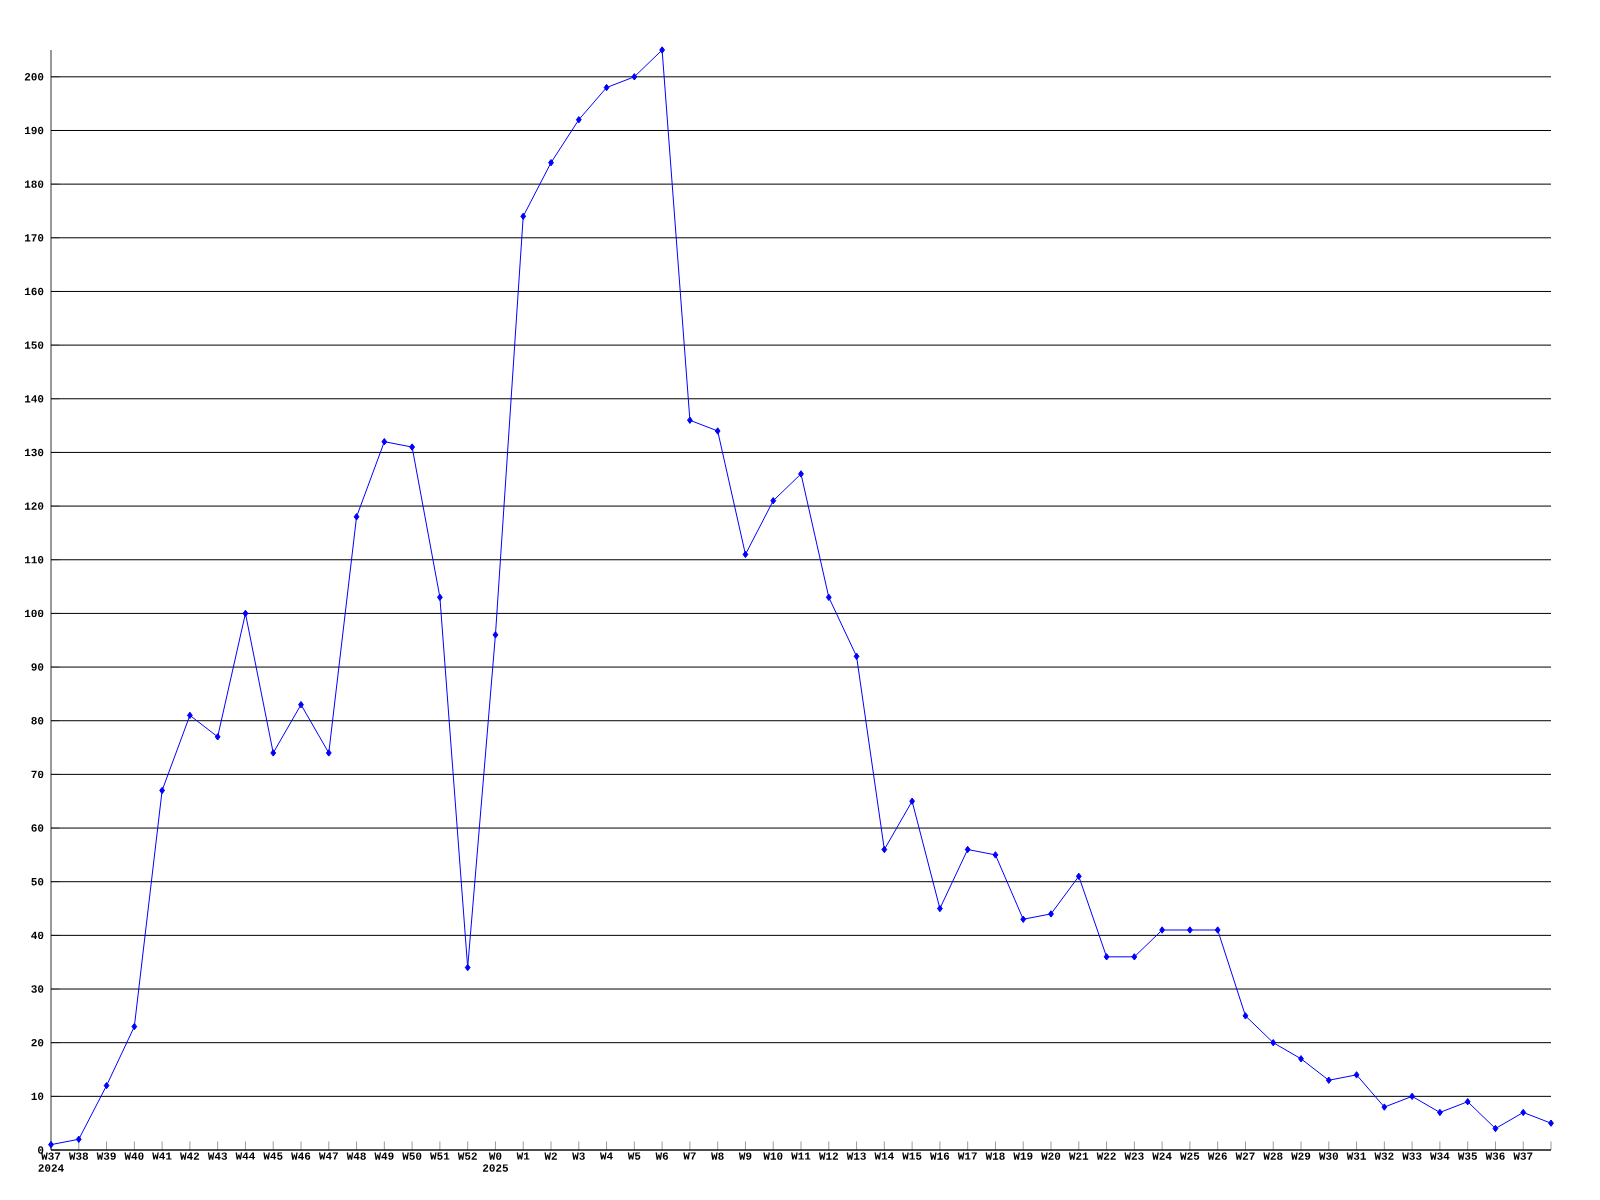 The height and width of the screenshot is (1200, 1600). Describe the element at coordinates (1356, 1156) in the screenshot. I see `x-tick-label: W31` at that location.